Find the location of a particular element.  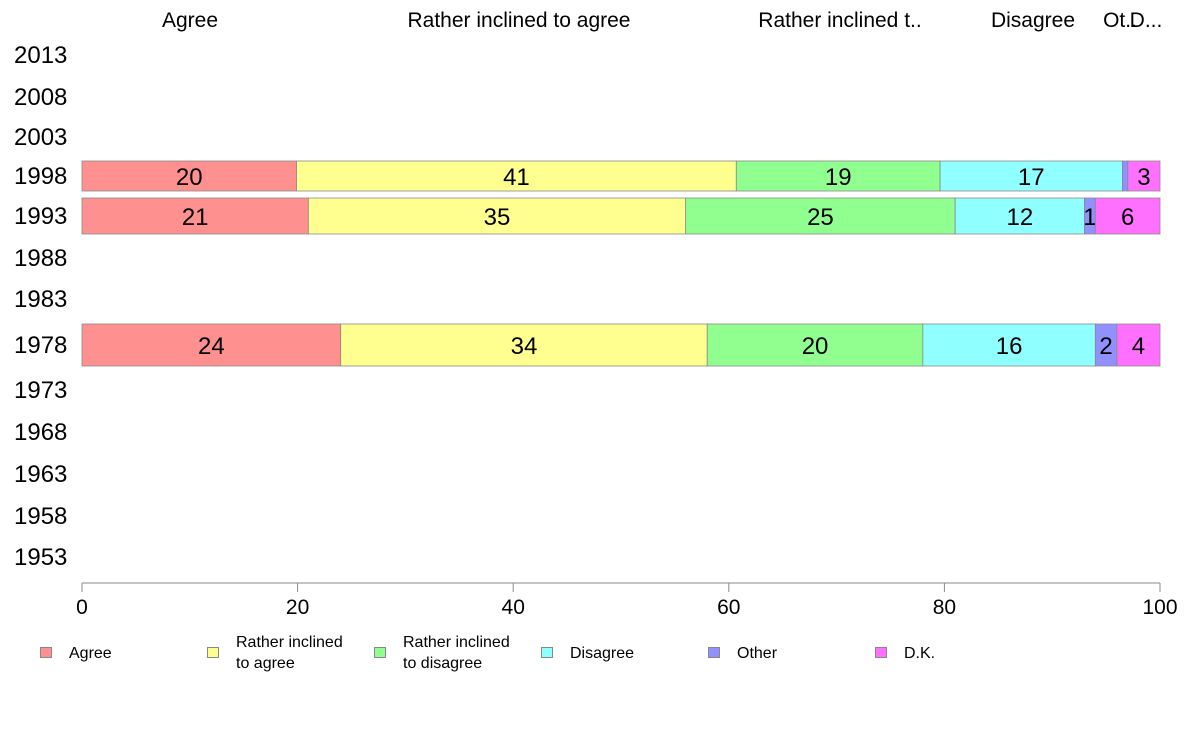

x-tick-label-20: 20 is located at coordinates (297, 607).